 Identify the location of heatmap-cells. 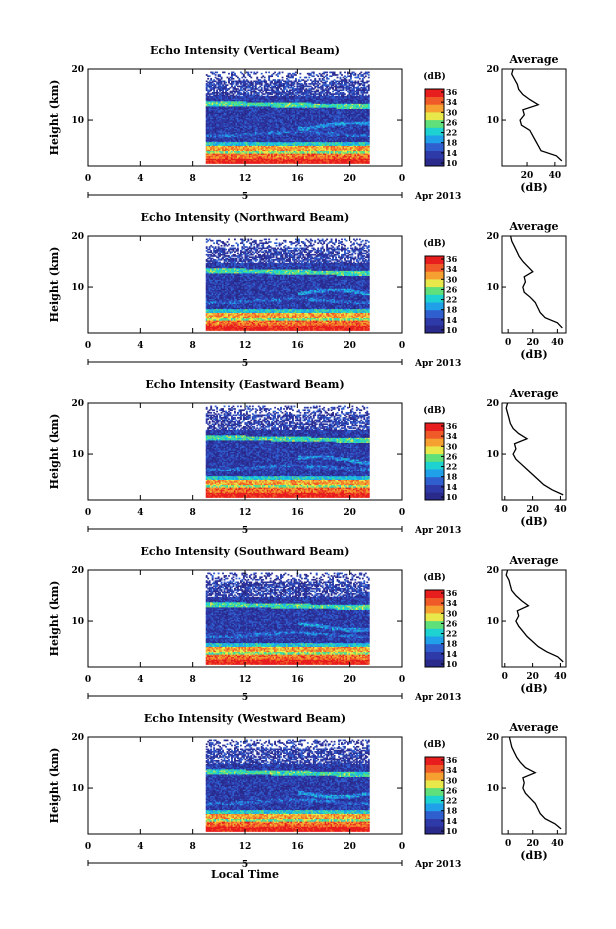
(287, 117).